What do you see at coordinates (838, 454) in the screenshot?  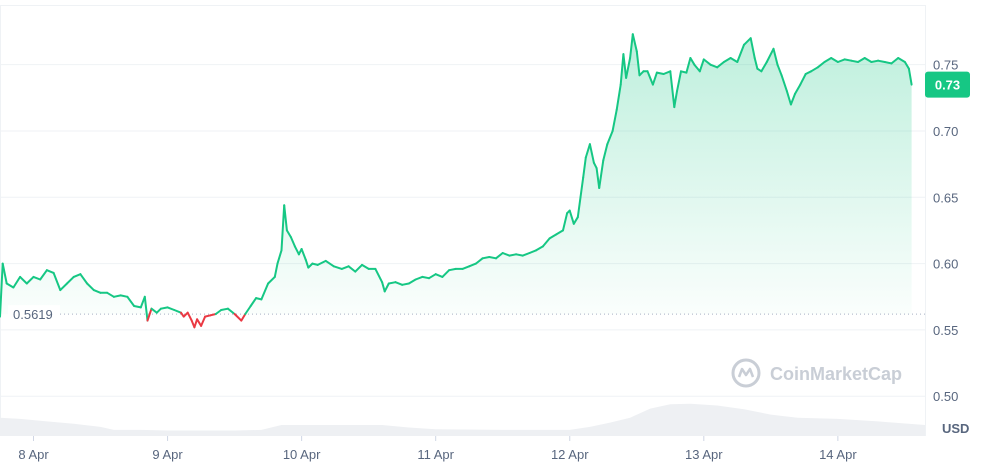 I see `x-tick-label: 14 Apr` at bounding box center [838, 454].